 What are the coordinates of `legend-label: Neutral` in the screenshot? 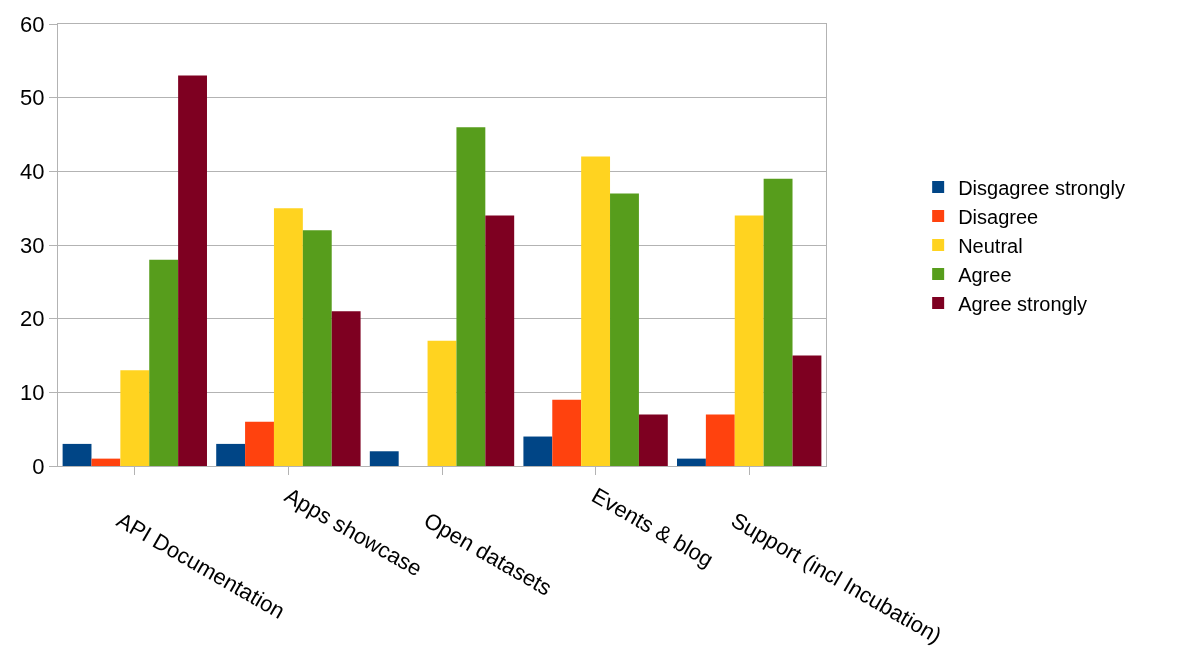 It's located at (990, 245).